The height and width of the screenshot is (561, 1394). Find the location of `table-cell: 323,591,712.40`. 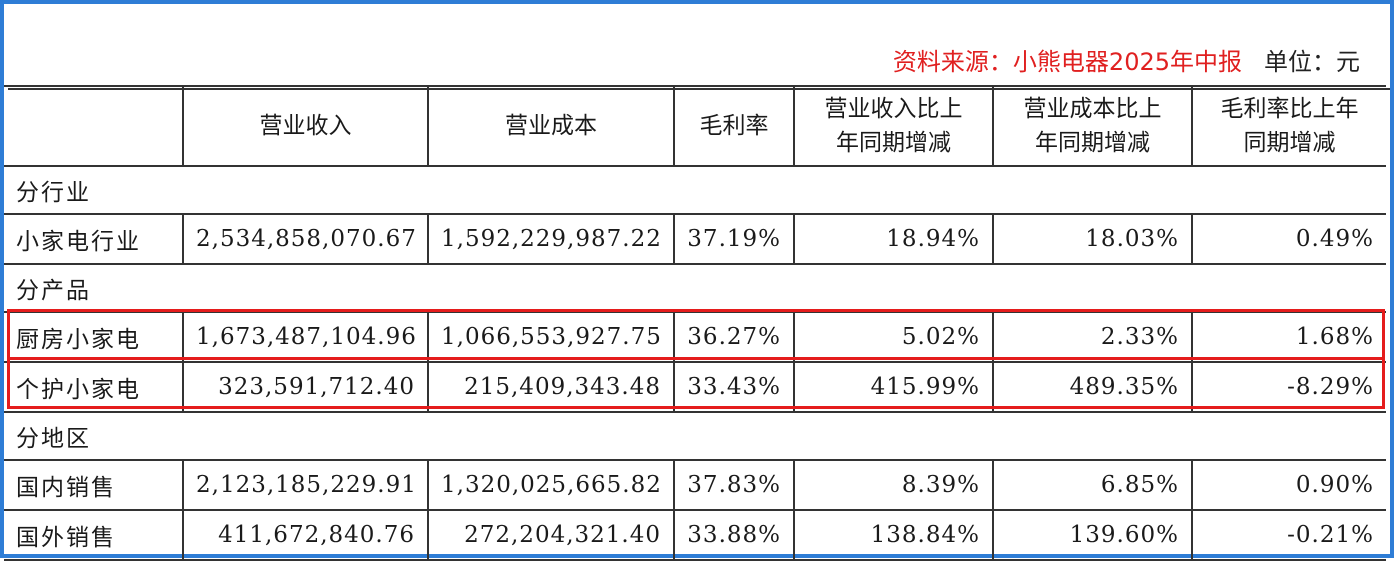

table-cell: 323,591,712.40 is located at coordinates (305, 387).